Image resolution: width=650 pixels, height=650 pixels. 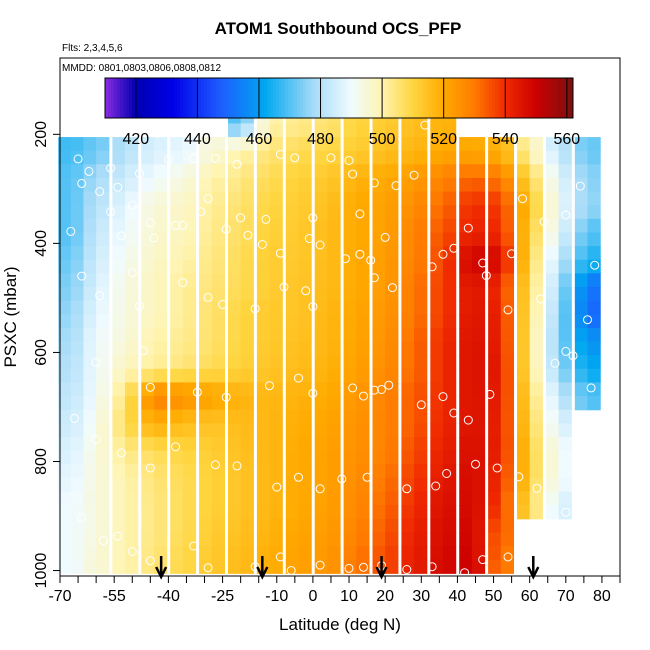 What do you see at coordinates (347, 568) in the screenshot?
I see `latitude-arrows` at bounding box center [347, 568].